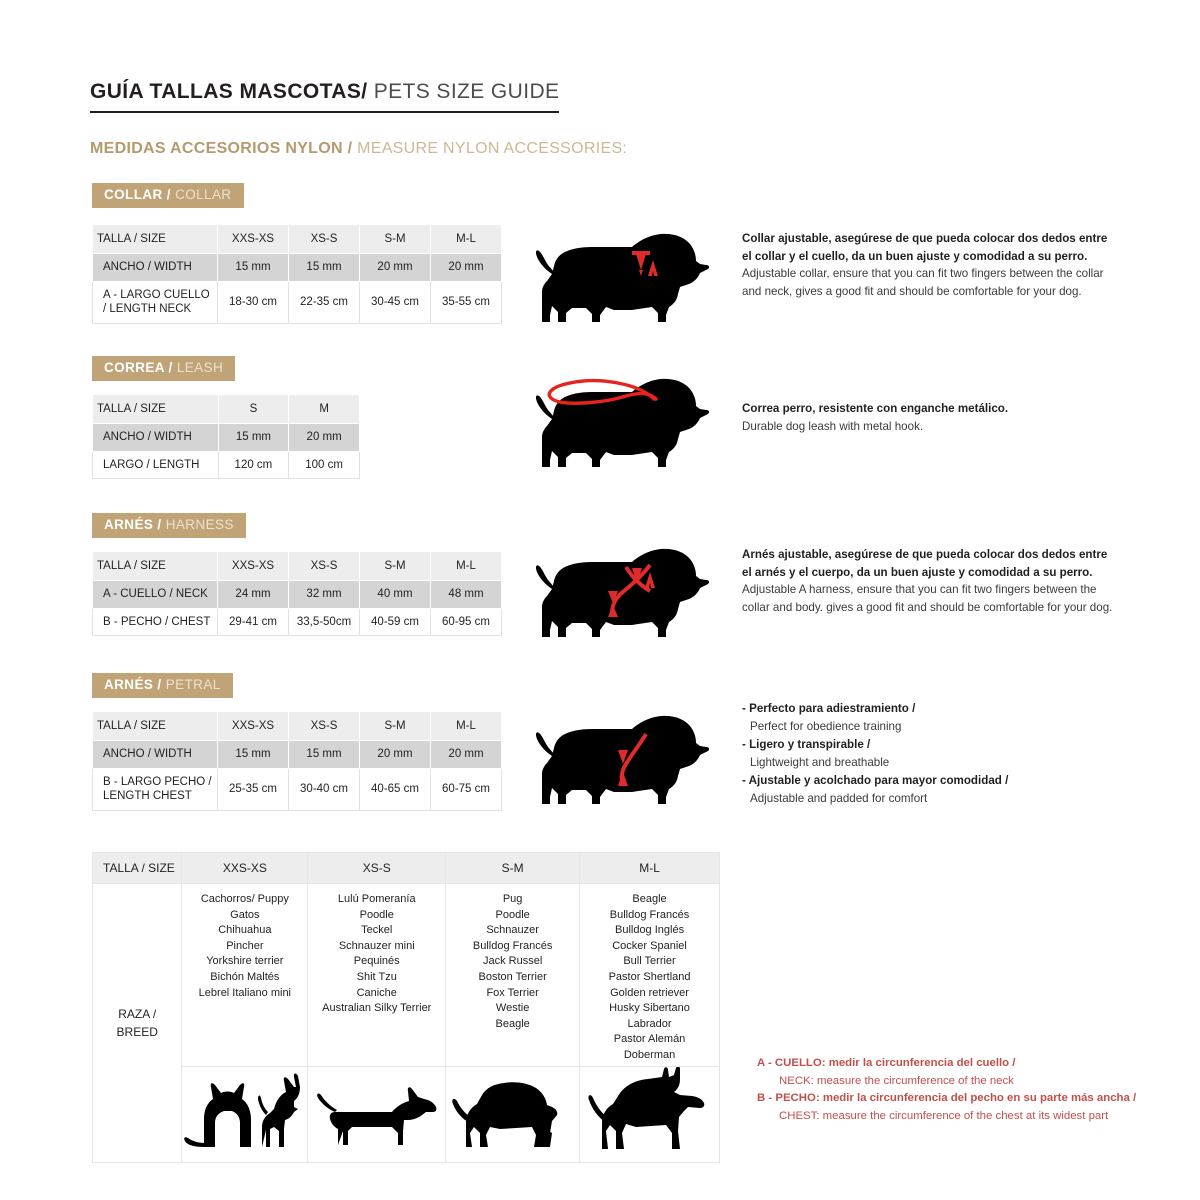 Image resolution: width=1200 pixels, height=1200 pixels. I want to click on cell-chest-s-m: 40-65 cm, so click(395, 789).